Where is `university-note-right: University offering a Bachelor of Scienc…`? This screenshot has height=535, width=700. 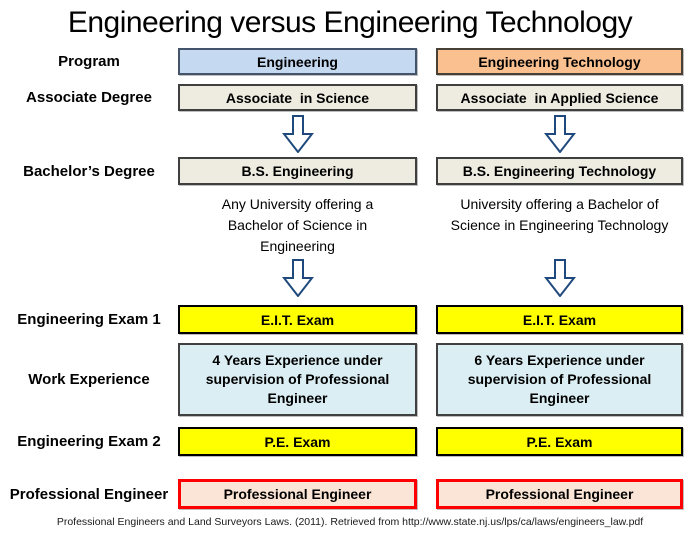
university-note-right: University offering a Bachelor of Scienc… is located at coordinates (559, 214).